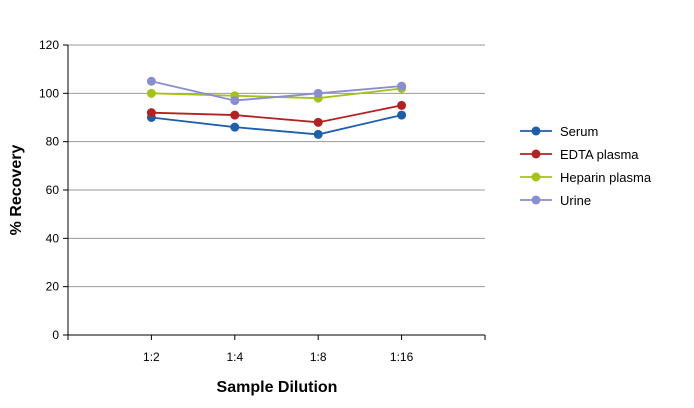 Image resolution: width=694 pixels, height=408 pixels. Describe the element at coordinates (151, 93) in the screenshot. I see `data-point-heparin-plasma` at that location.